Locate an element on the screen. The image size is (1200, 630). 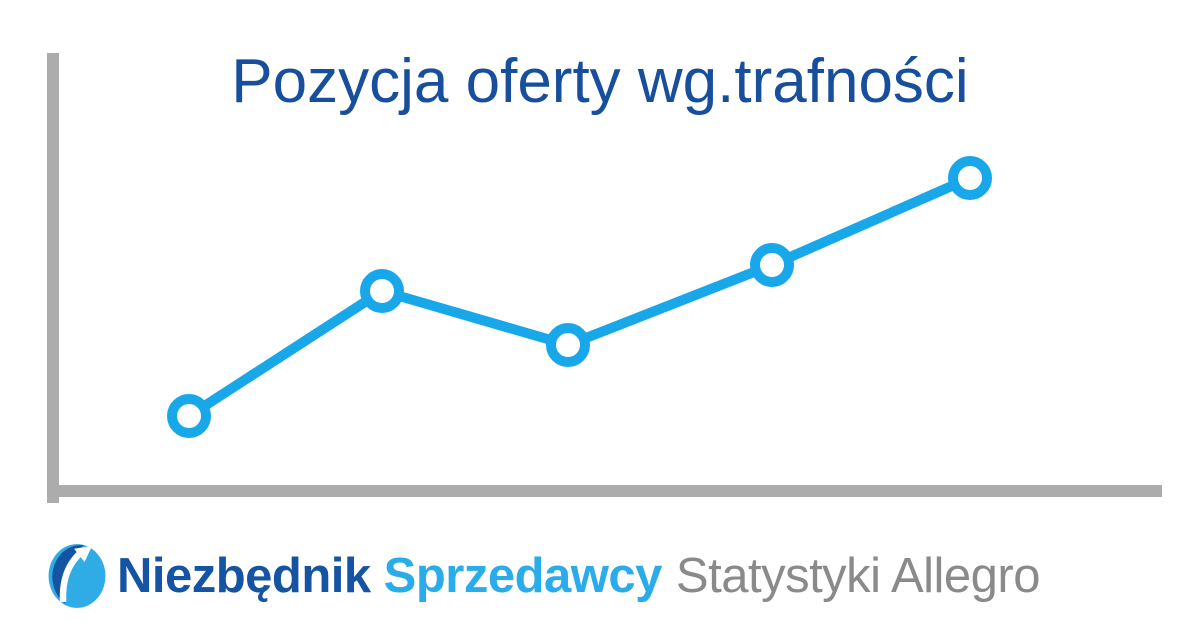
chart-title: Pozycja oferty wg.trafności is located at coordinates (600, 81).